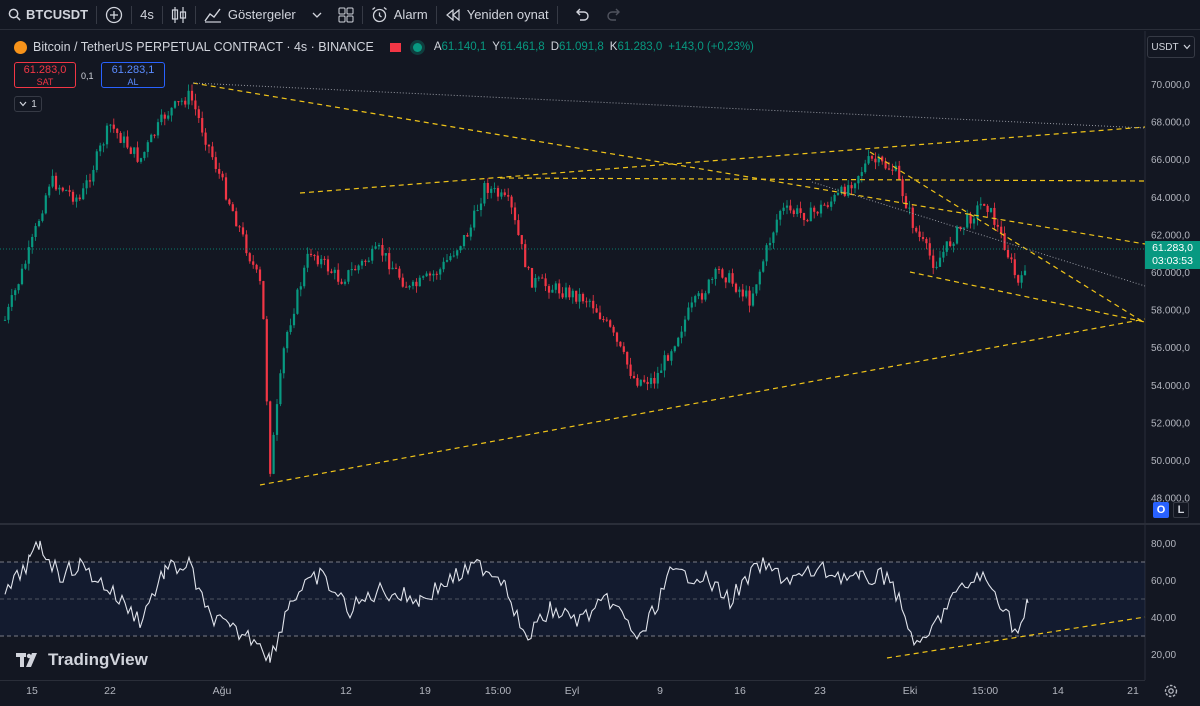 Image resolution: width=1200 pixels, height=706 pixels. I want to click on time-axis: 15 22 Ağu 12 19 15:00 Eyl 9 16 23 Eki 15:00 14 21, so click(572, 693).